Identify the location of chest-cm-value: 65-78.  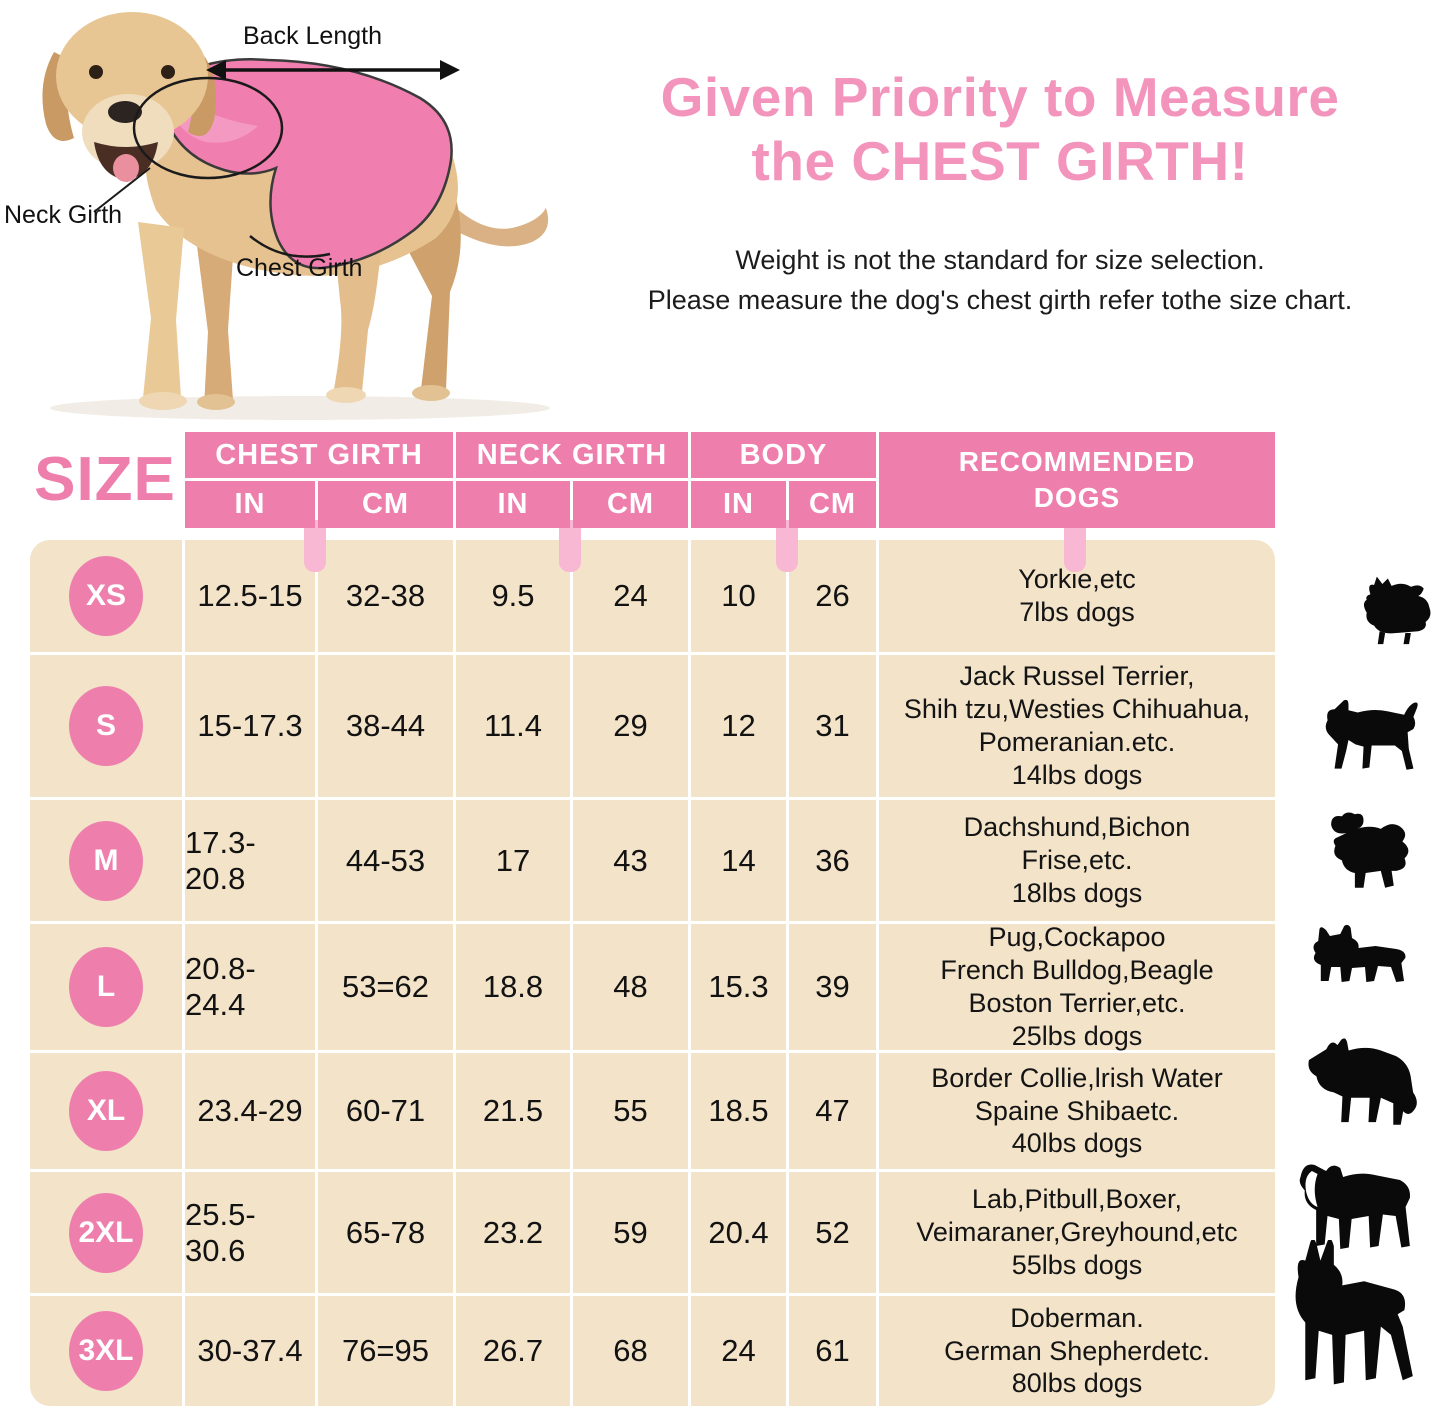
(385, 1232).